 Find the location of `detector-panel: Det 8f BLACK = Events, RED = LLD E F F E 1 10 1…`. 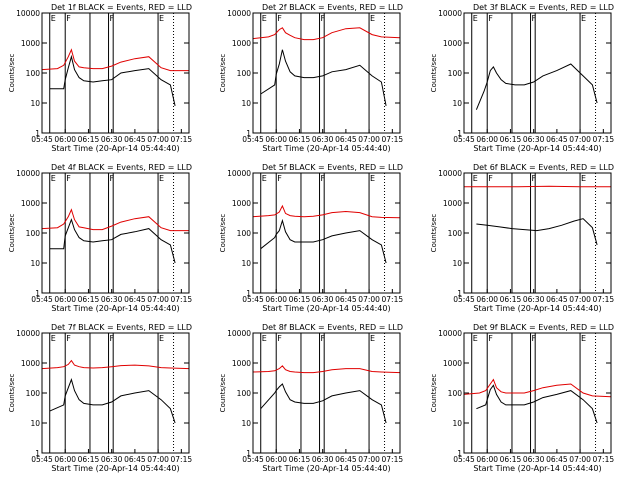

detector-panel: Det 8f BLACK = Events, RED = LLD E F F E 1 10 1… is located at coordinates (311, 398).